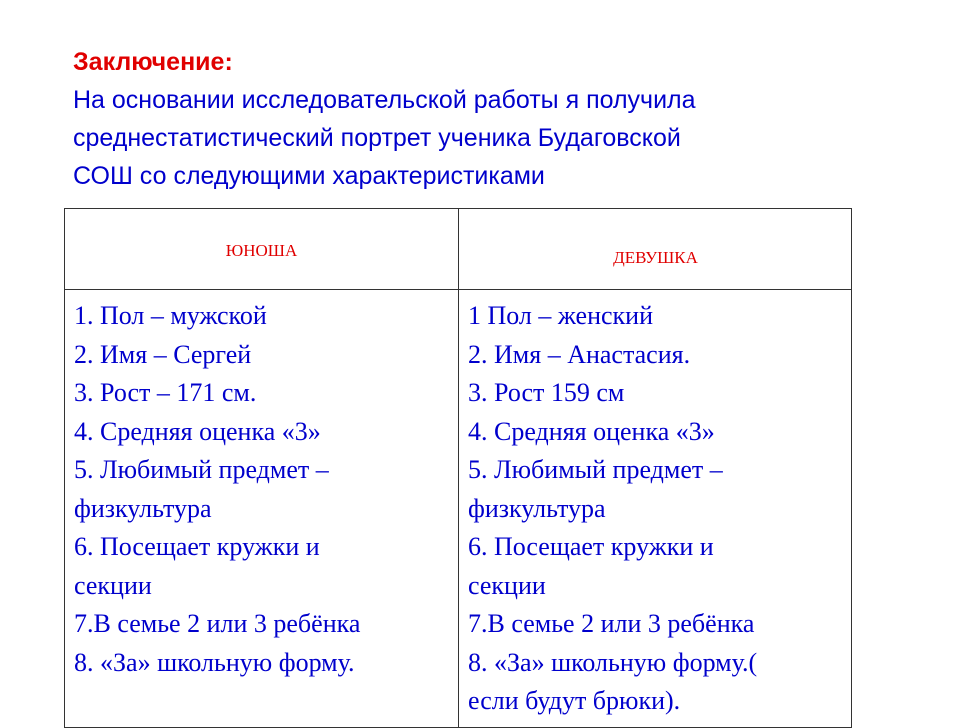  Describe the element at coordinates (163, 354) in the screenshot. I see `boy-line: 2. Имя – Сергей` at that location.